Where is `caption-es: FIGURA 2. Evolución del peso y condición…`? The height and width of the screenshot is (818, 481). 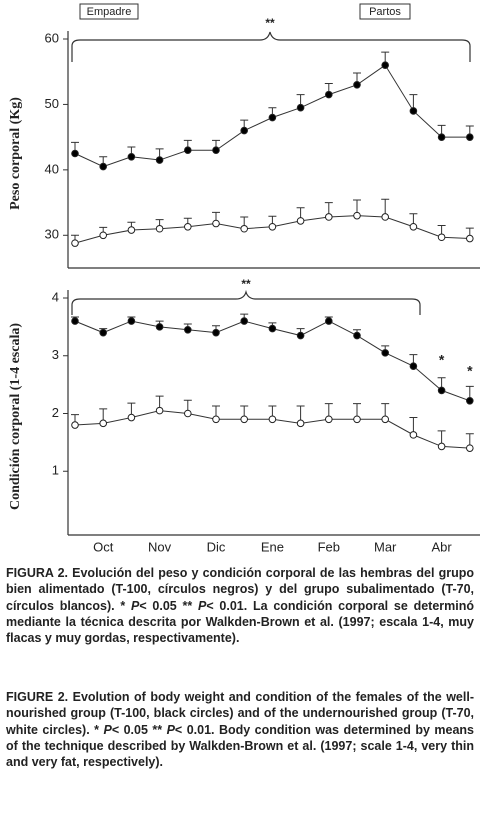 caption-es: FIGURA 2. Evolución del peso y condición… is located at coordinates (240, 605).